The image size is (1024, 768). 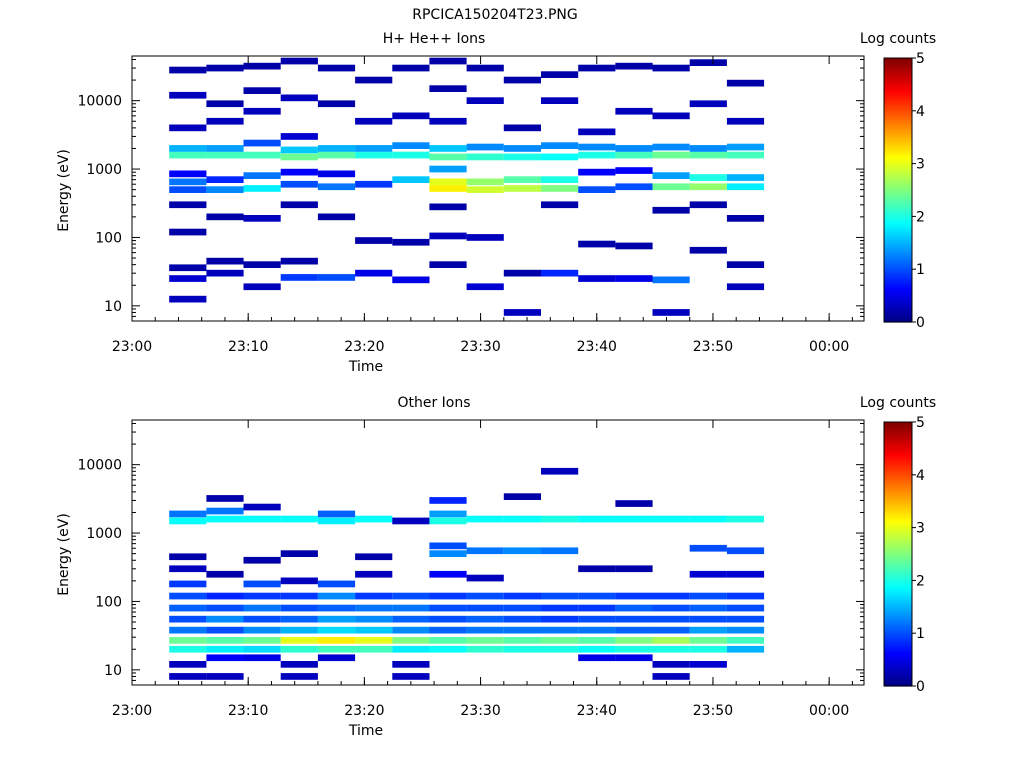 I want to click on y-axis-label: Energy (eV), so click(x=64, y=554).